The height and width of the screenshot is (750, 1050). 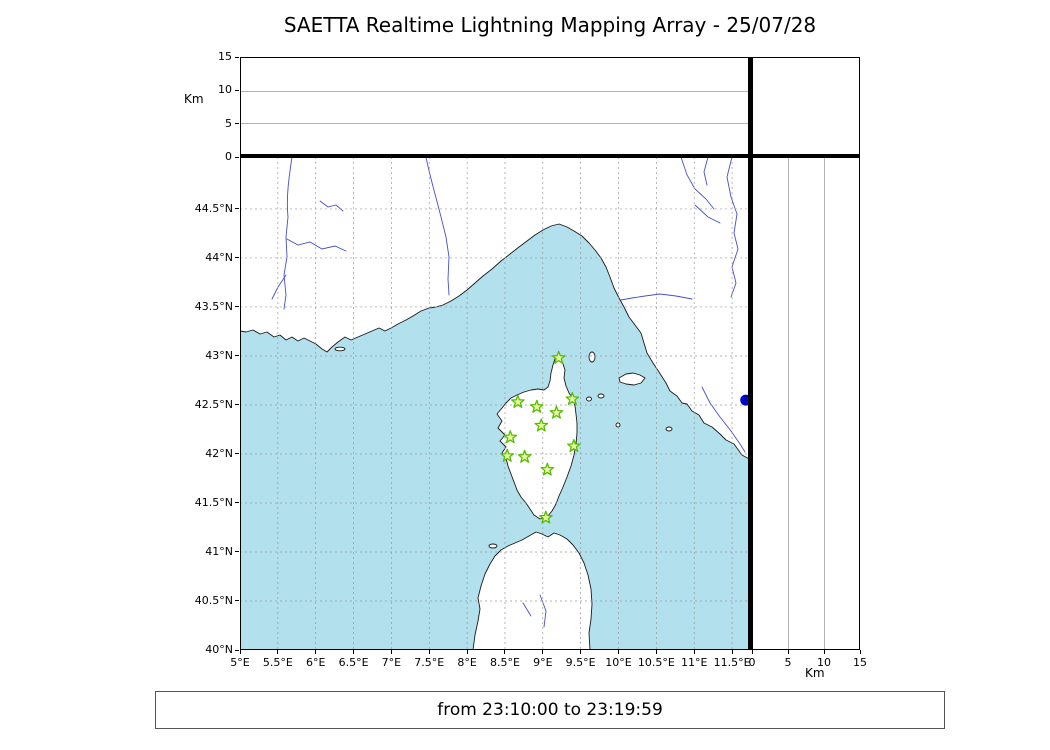 What do you see at coordinates (219, 551) in the screenshot?
I see `lat-tick-label: 41°N` at bounding box center [219, 551].